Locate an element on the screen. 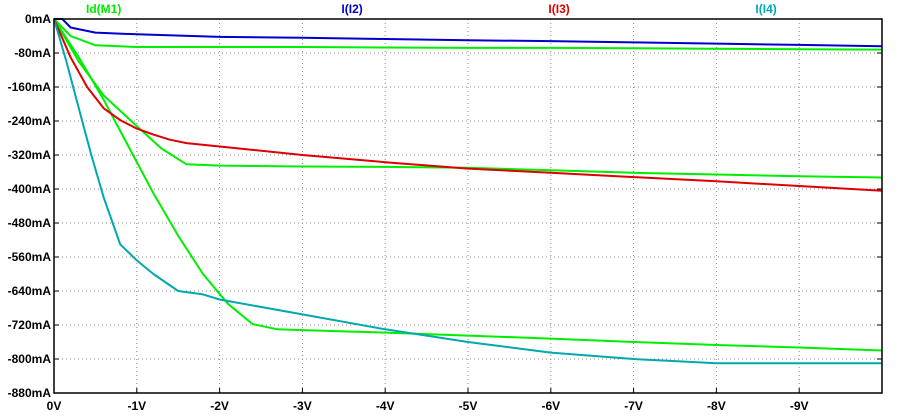 The width and height of the screenshot is (898, 417). x-tick-label: 0V is located at coordinates (54, 406).